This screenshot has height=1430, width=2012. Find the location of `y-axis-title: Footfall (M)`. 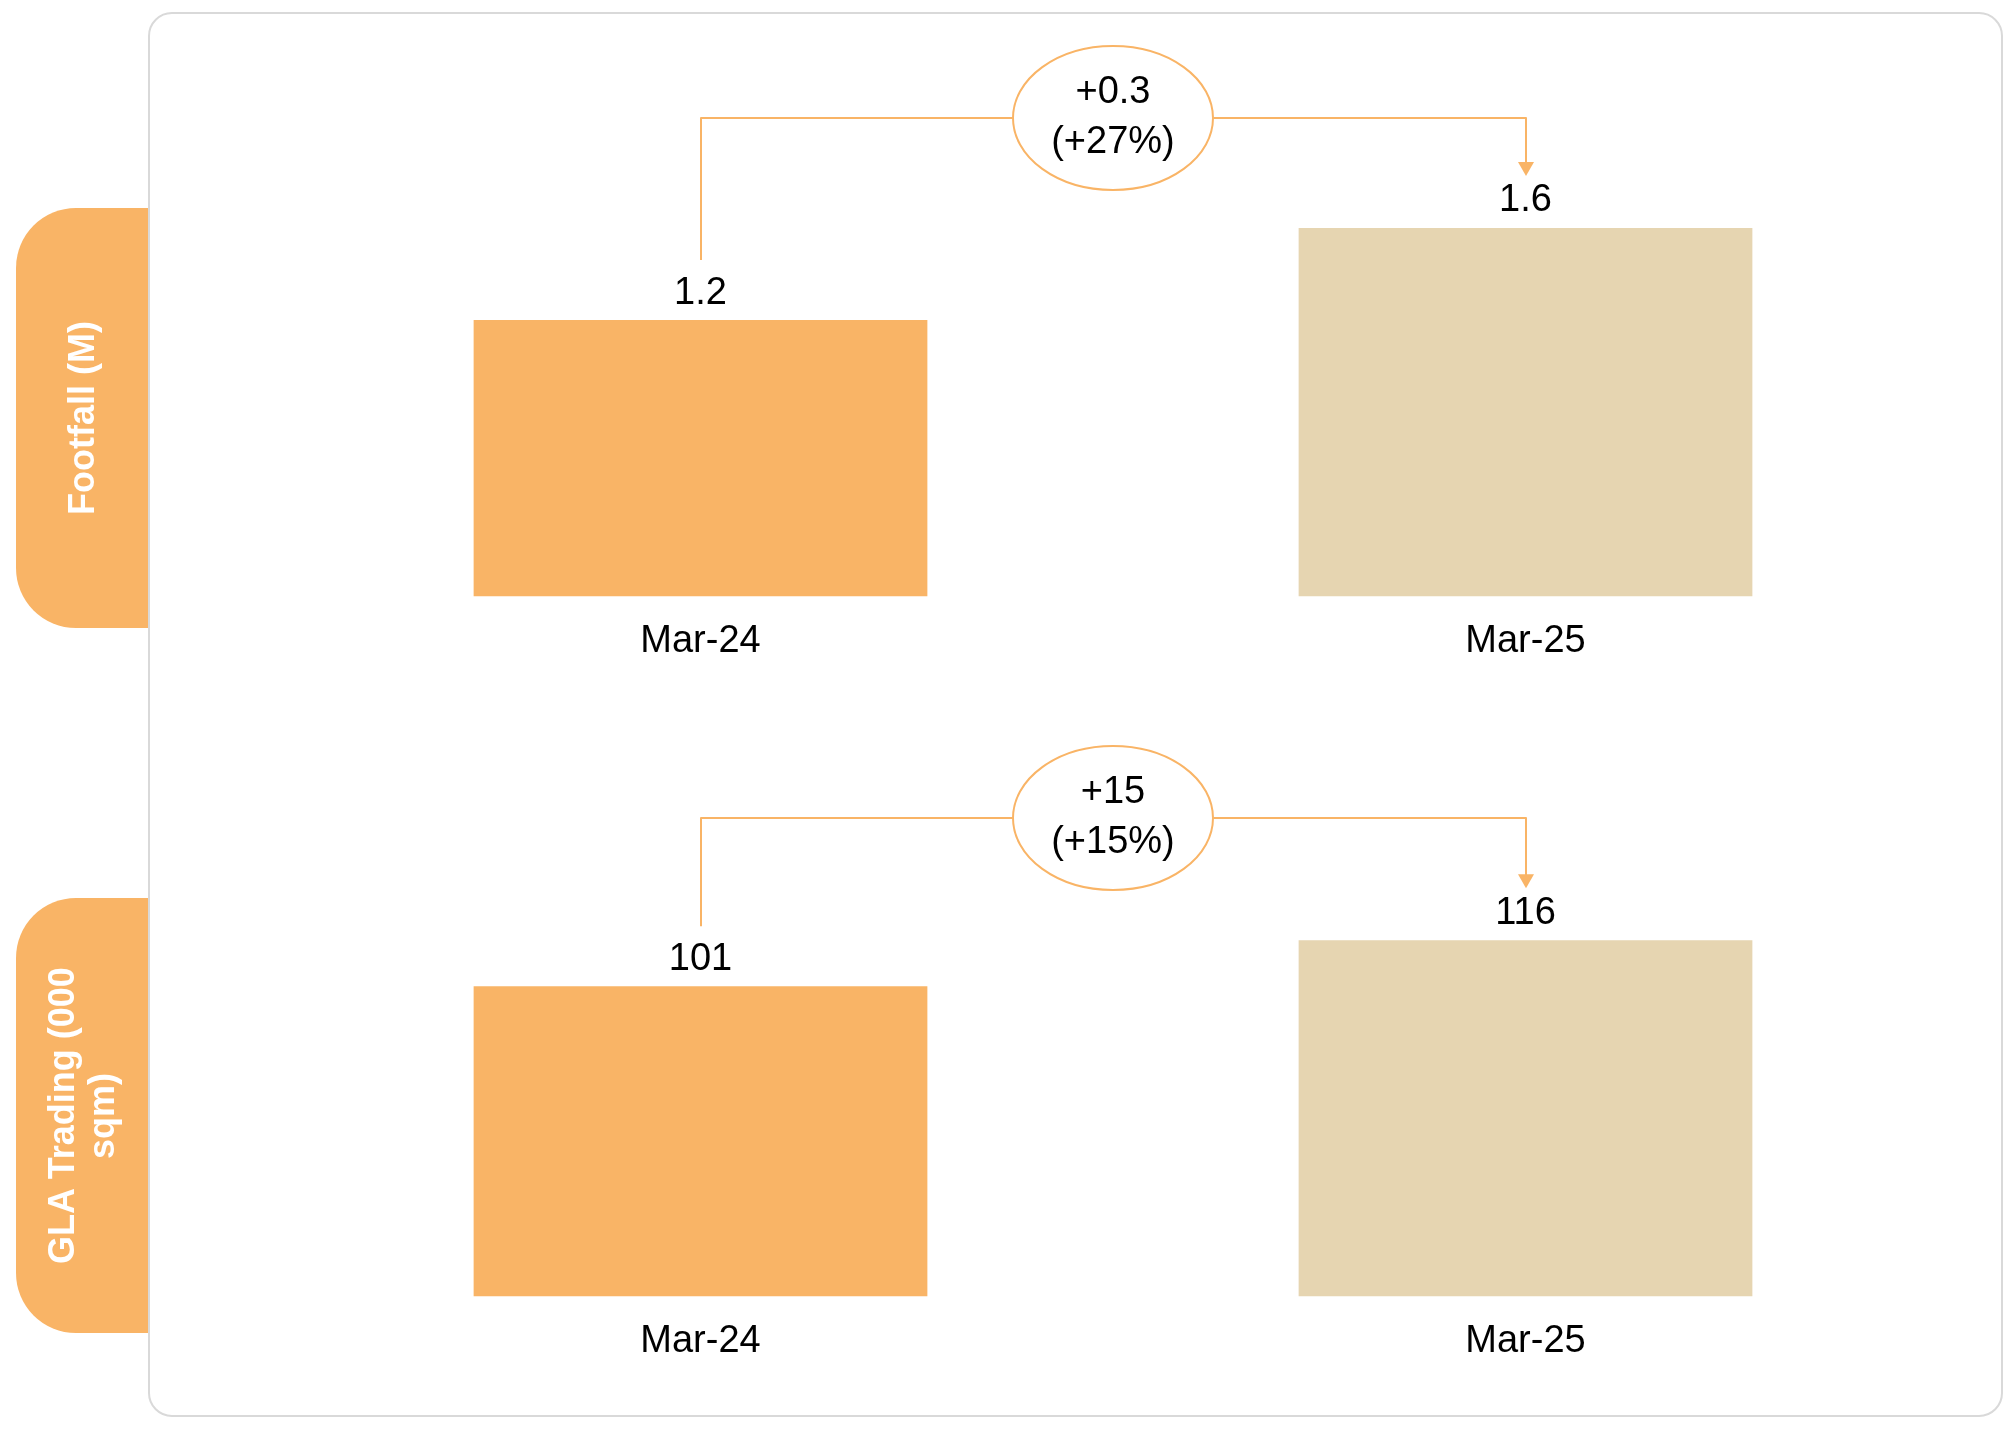

y-axis-title: Footfall (M) is located at coordinates (82, 418).